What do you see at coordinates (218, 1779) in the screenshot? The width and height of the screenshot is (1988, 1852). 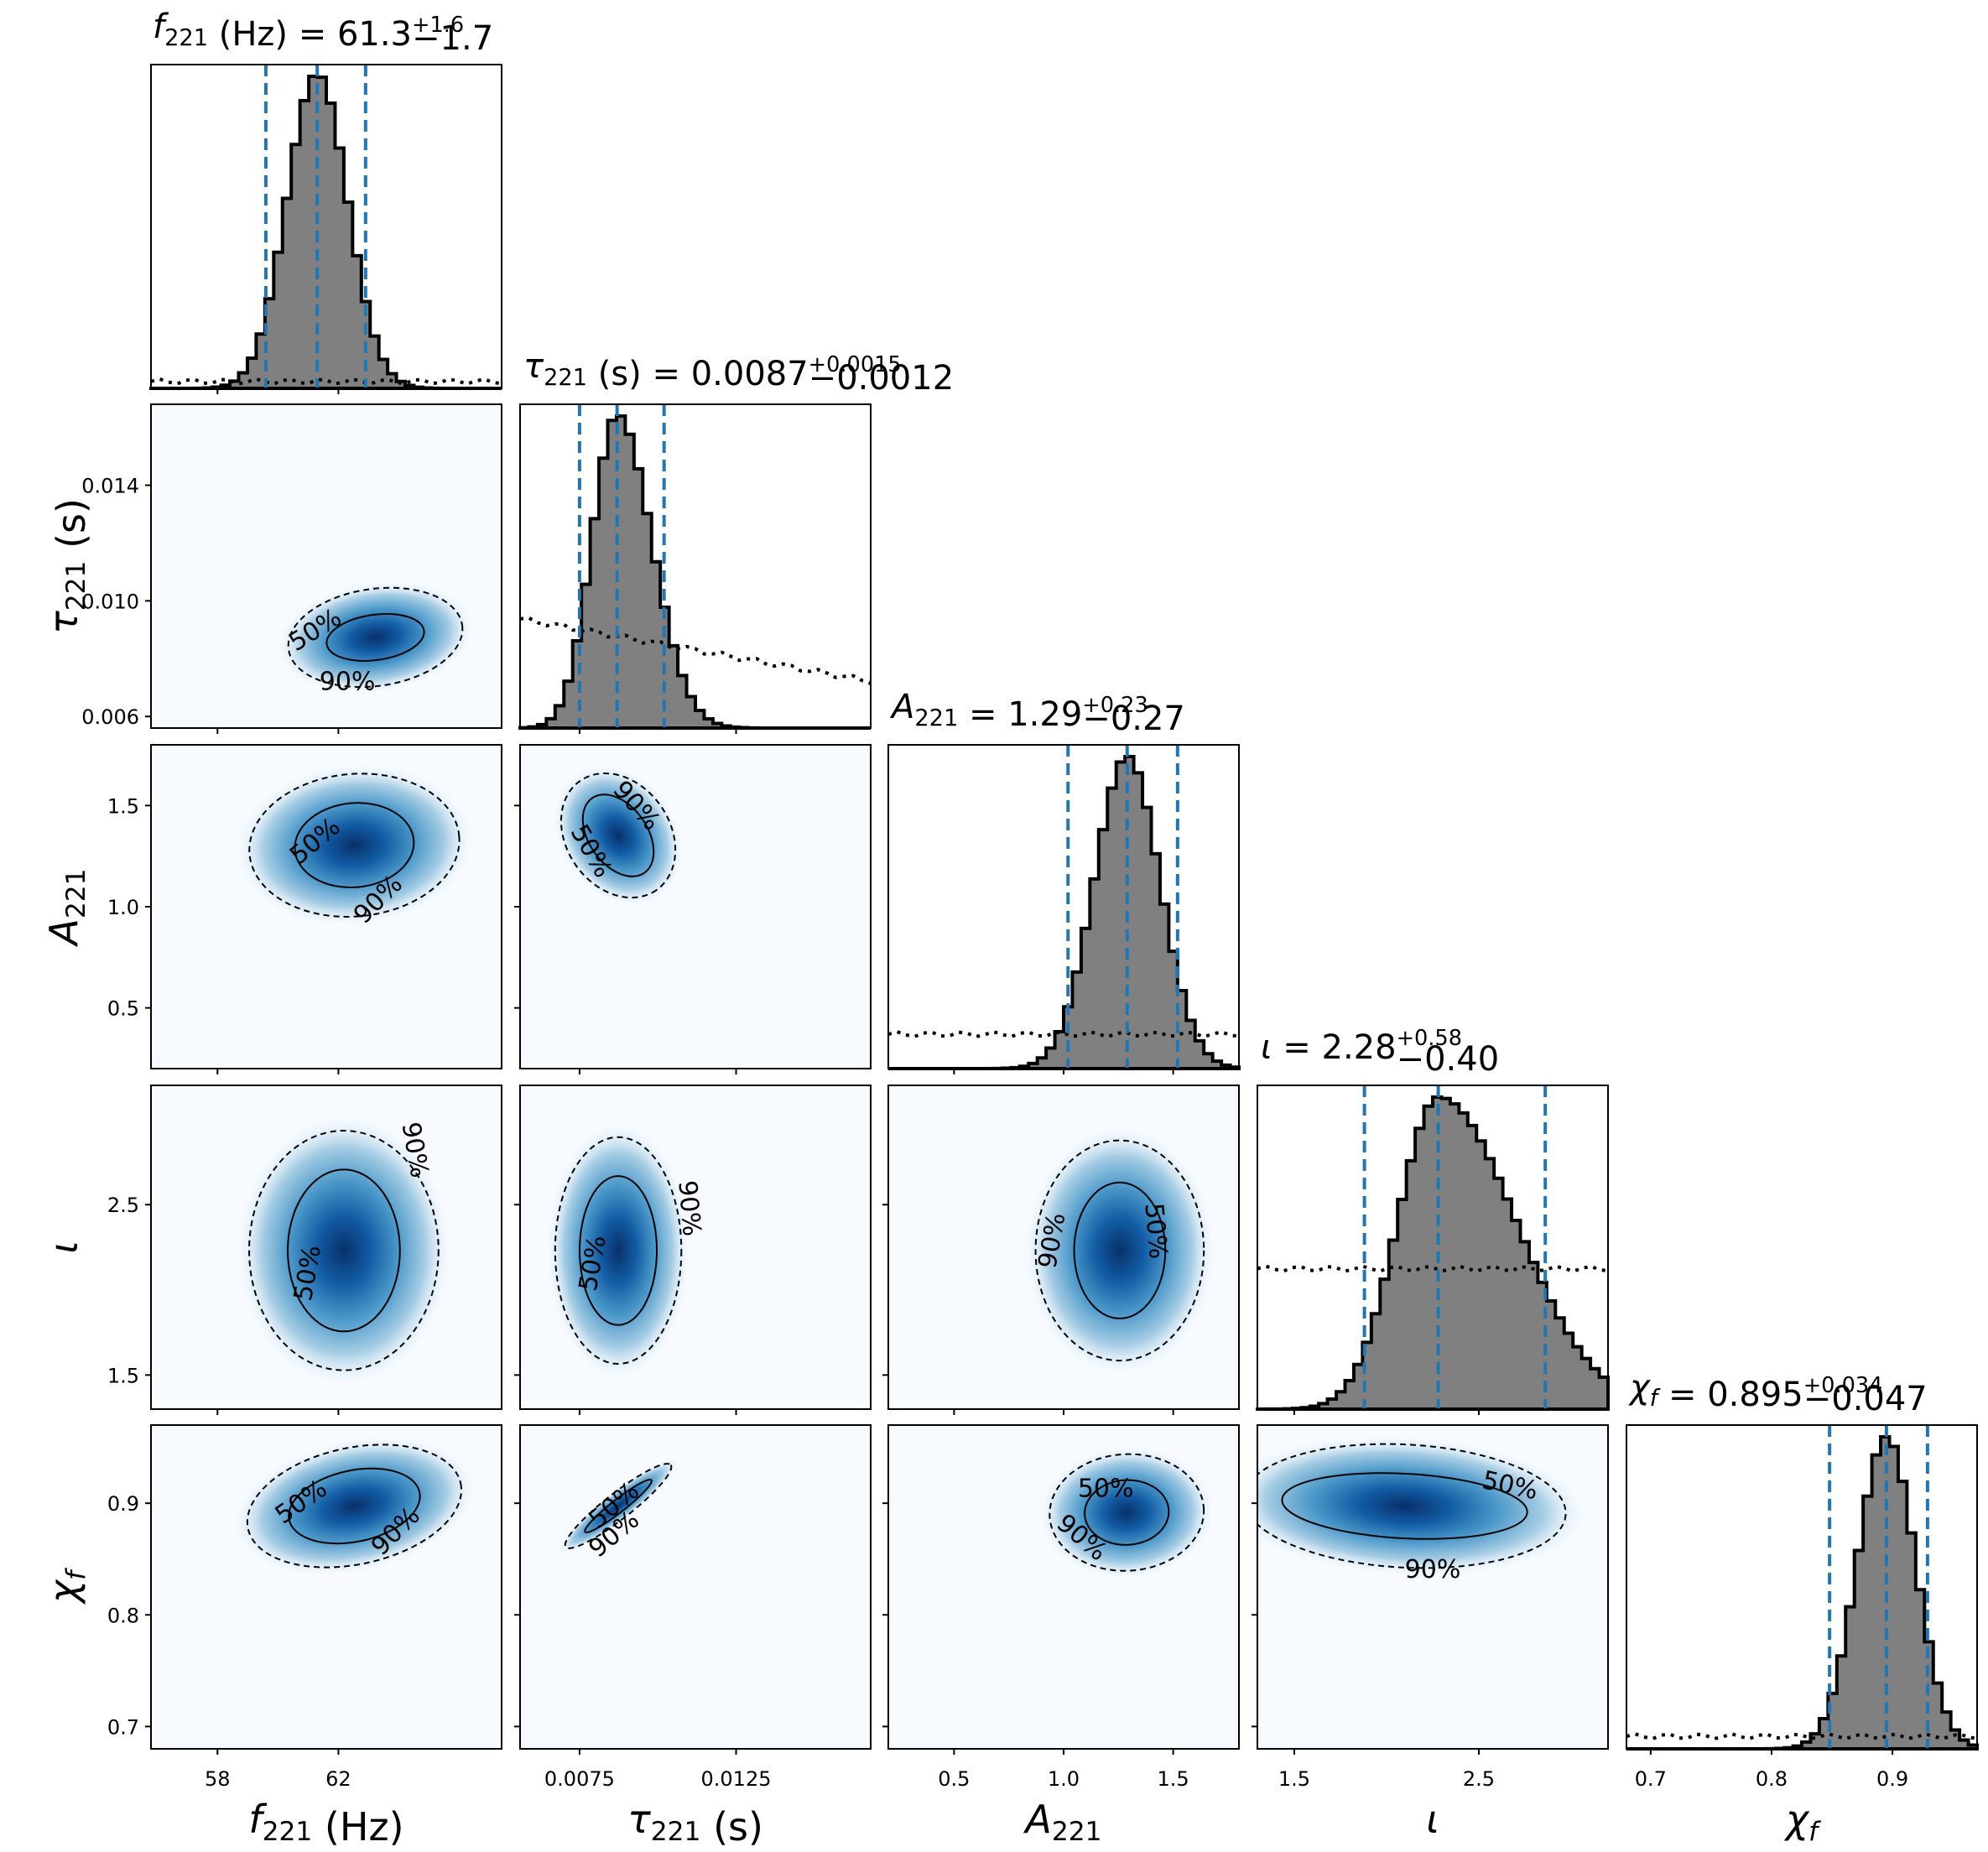 I see `x-tick-label: 58` at bounding box center [218, 1779].